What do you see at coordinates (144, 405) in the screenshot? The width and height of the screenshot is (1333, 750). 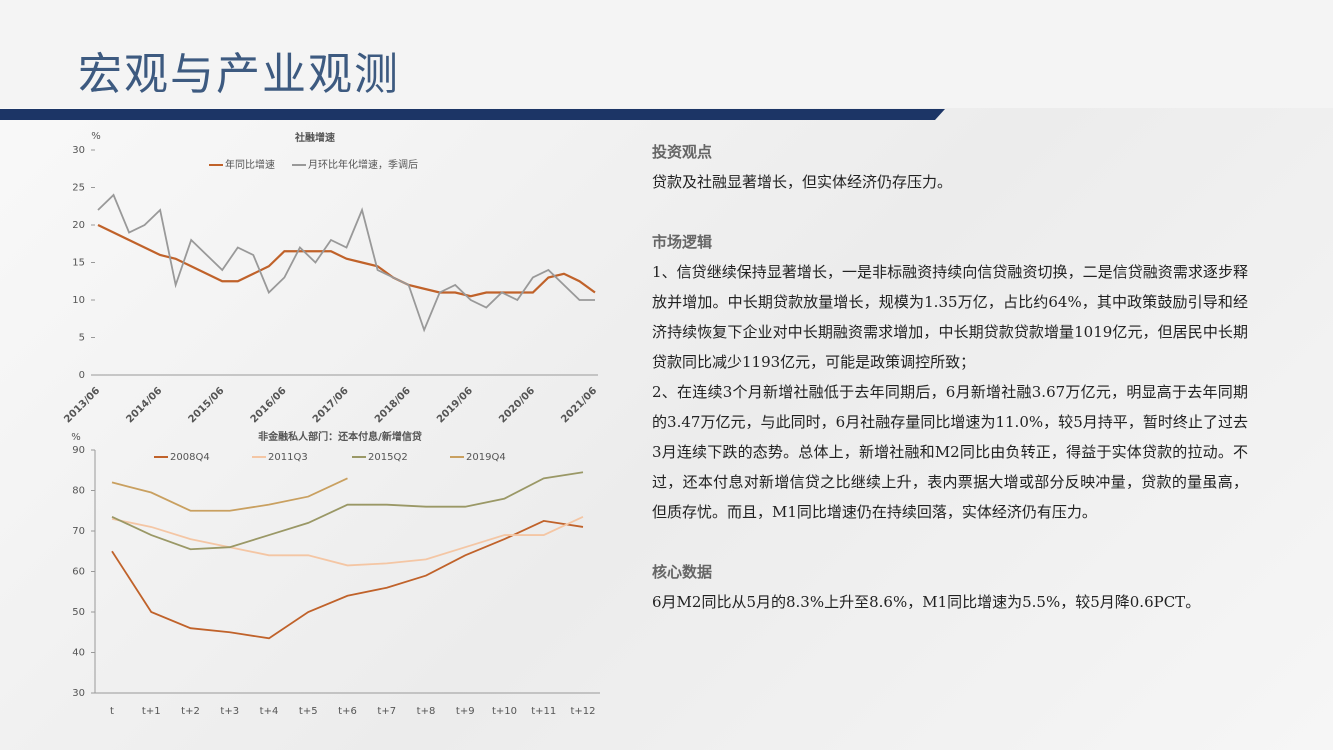 I see `x-tick-label: 2014/06` at bounding box center [144, 405].